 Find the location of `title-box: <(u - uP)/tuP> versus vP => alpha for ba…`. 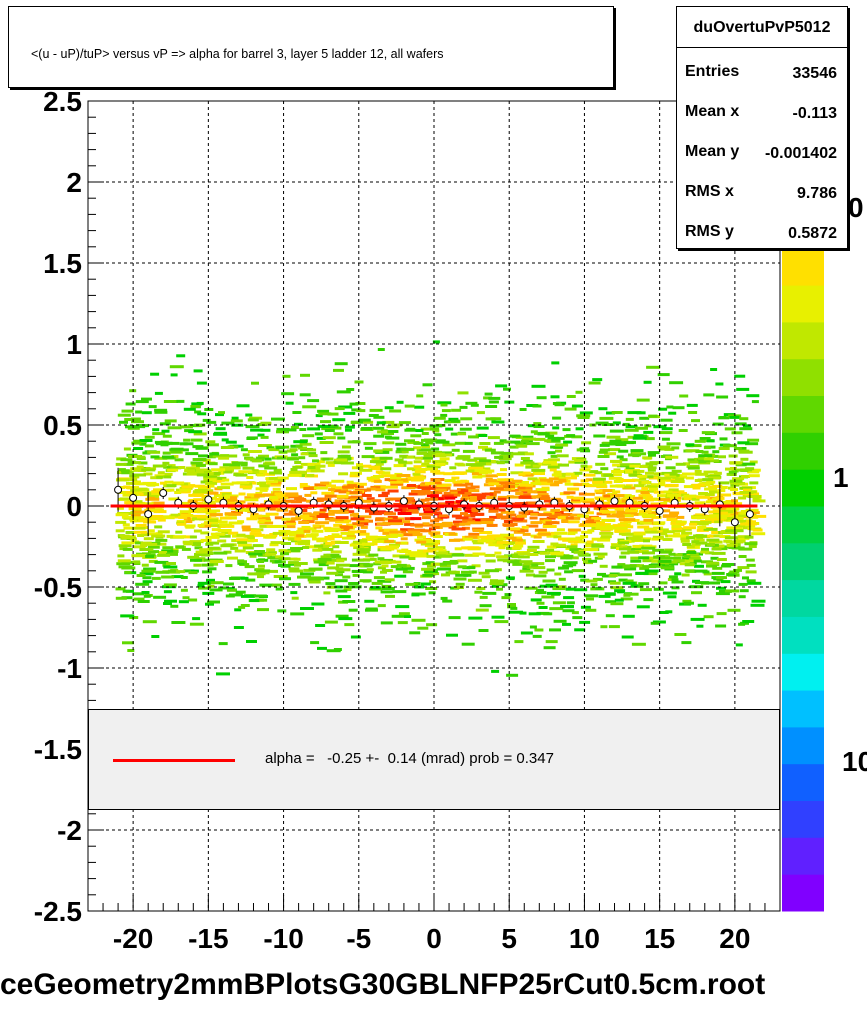

title-box: <(u - uP)/tuP> versus vP => alpha for ba… is located at coordinates (311, 47).